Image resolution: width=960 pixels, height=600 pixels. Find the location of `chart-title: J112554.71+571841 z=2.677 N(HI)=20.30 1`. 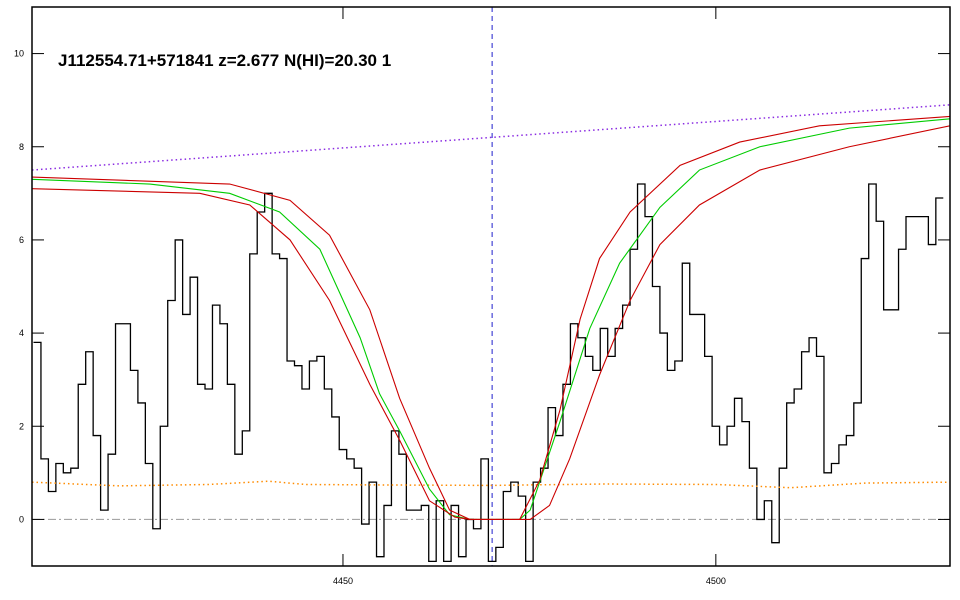

chart-title: J112554.71+571841 z=2.677 N(HI)=20.30 1 is located at coordinates (224, 60).